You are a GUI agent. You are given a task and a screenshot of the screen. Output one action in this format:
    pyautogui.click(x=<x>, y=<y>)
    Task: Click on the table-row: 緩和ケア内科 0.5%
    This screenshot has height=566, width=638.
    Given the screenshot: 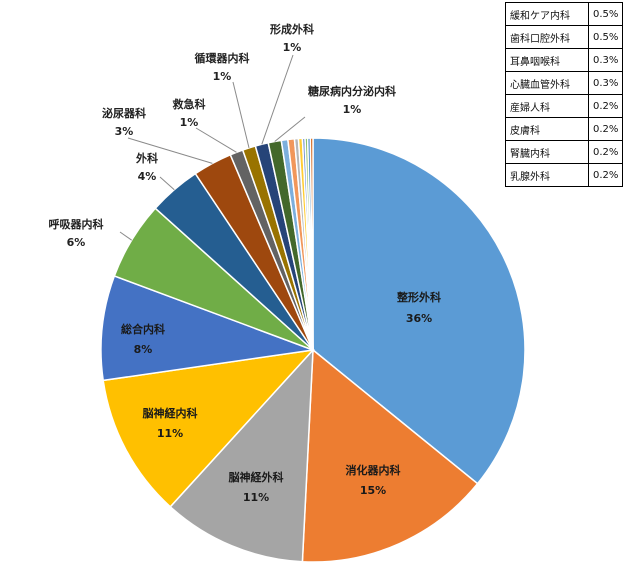 What is the action you would take?
    pyautogui.click(x=564, y=14)
    